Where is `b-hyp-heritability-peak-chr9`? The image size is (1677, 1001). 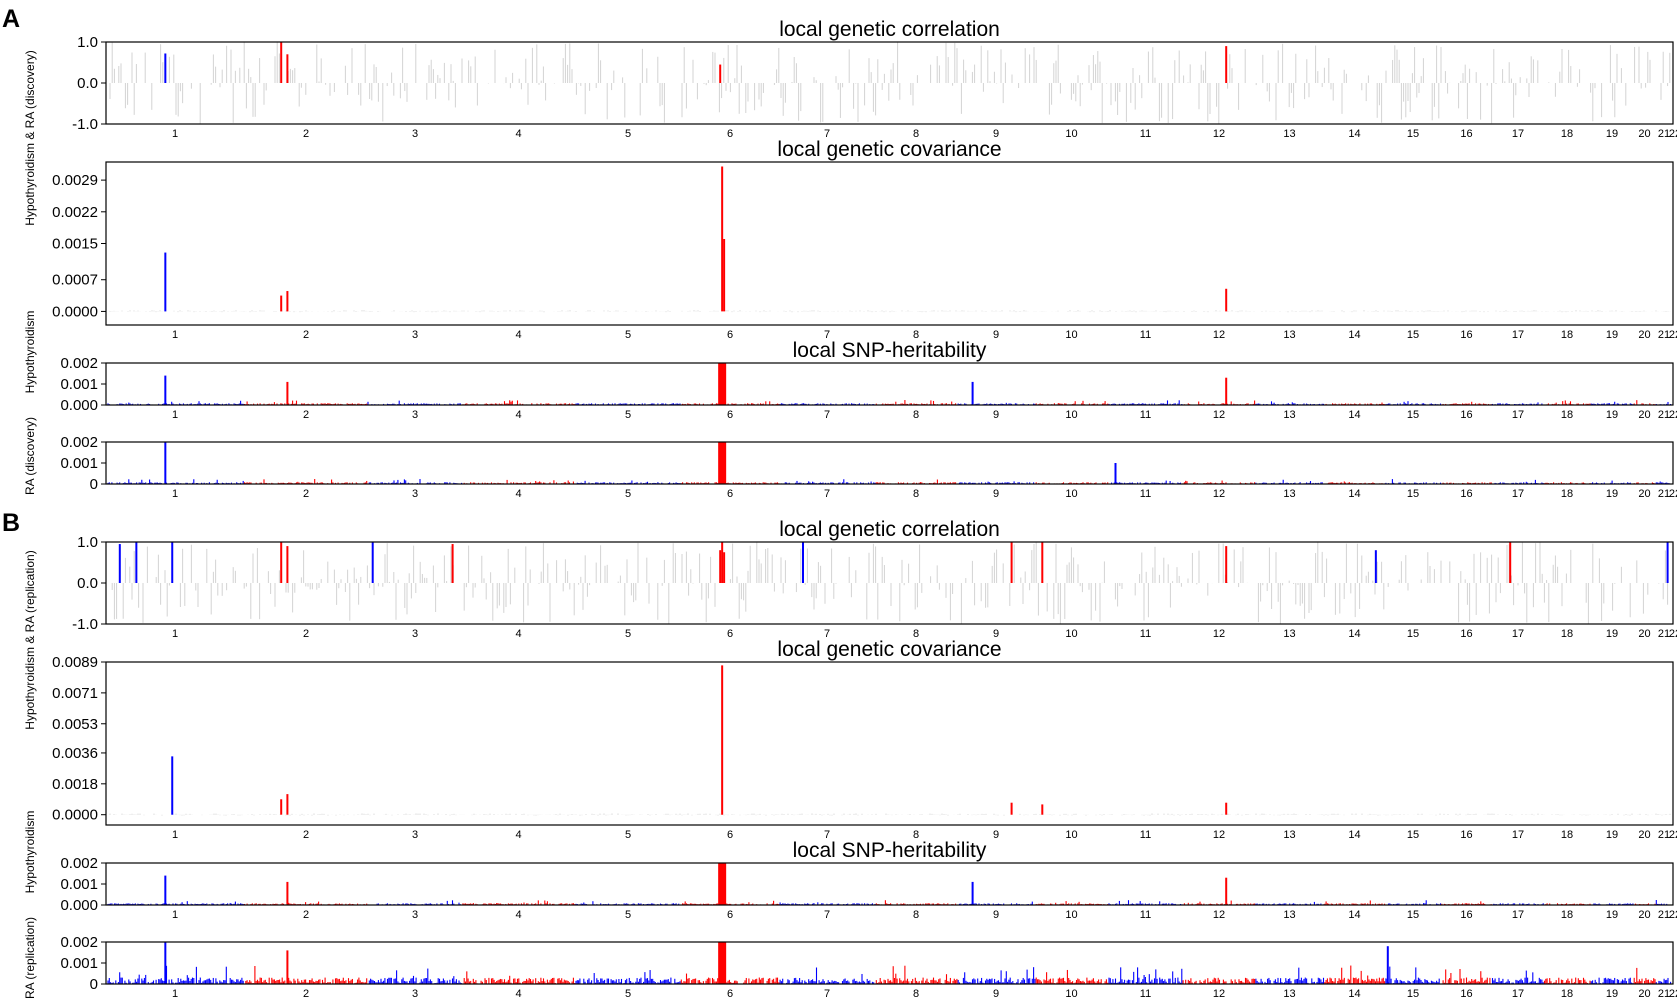 b-hyp-heritability-peak-chr9 is located at coordinates (972, 893).